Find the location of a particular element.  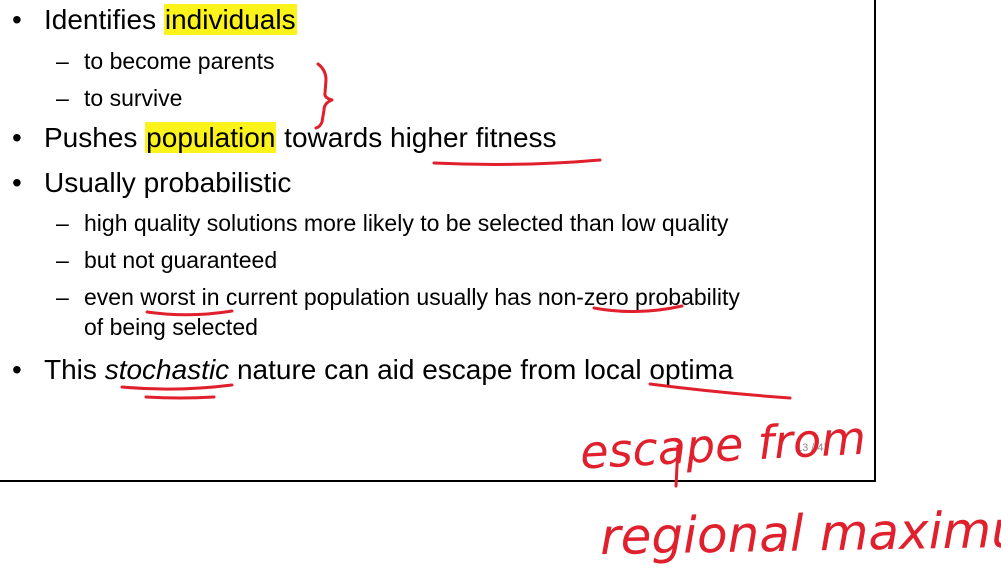

sub-bullet-3-2: but not guaranteed is located at coordinates (181, 260).